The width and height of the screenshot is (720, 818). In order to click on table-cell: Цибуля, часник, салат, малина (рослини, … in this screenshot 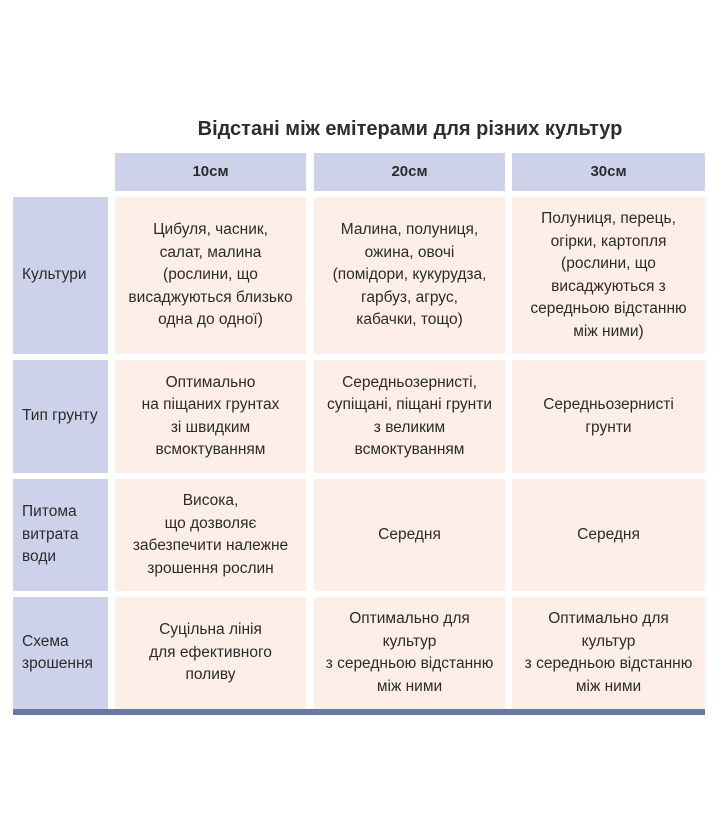, I will do `click(210, 275)`.